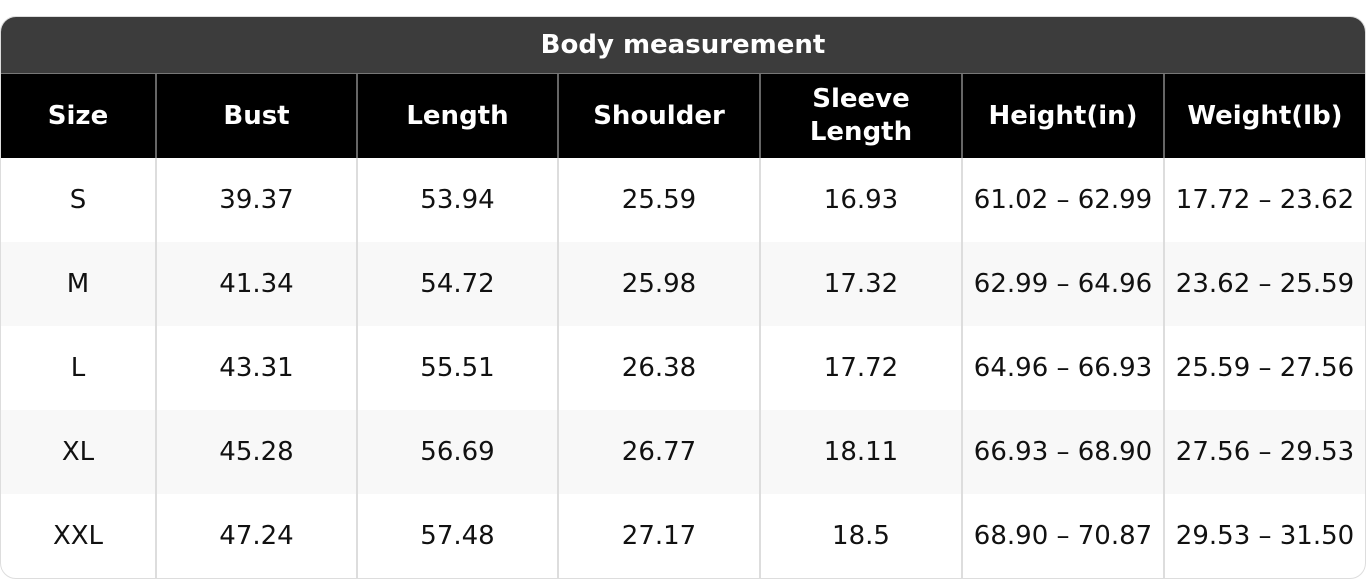  I want to click on table-cell: 17.72, so click(860, 368).